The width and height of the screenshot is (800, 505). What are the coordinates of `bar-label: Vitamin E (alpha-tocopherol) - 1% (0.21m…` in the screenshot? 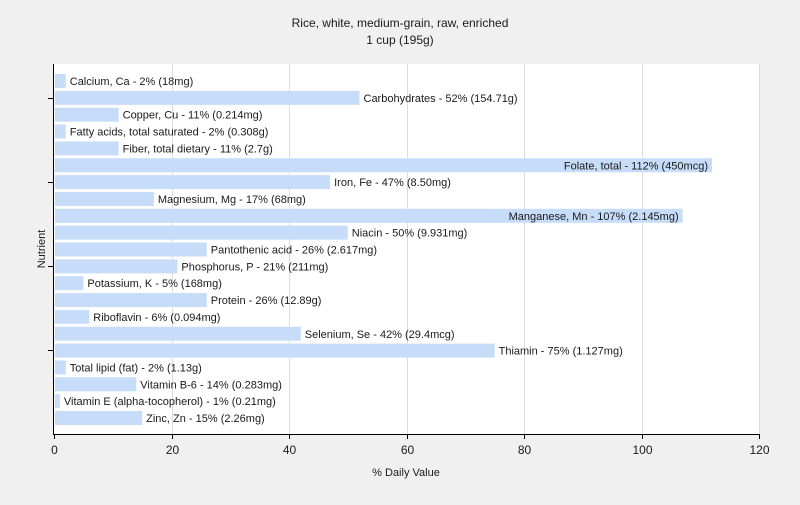 It's located at (170, 402).